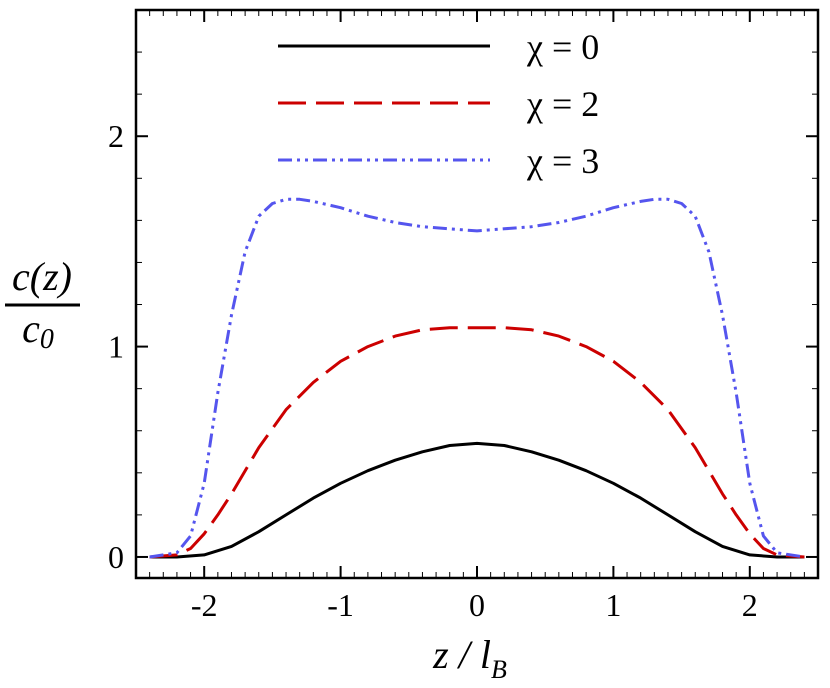  I want to click on svg-text: z / lB, so click(469, 657).